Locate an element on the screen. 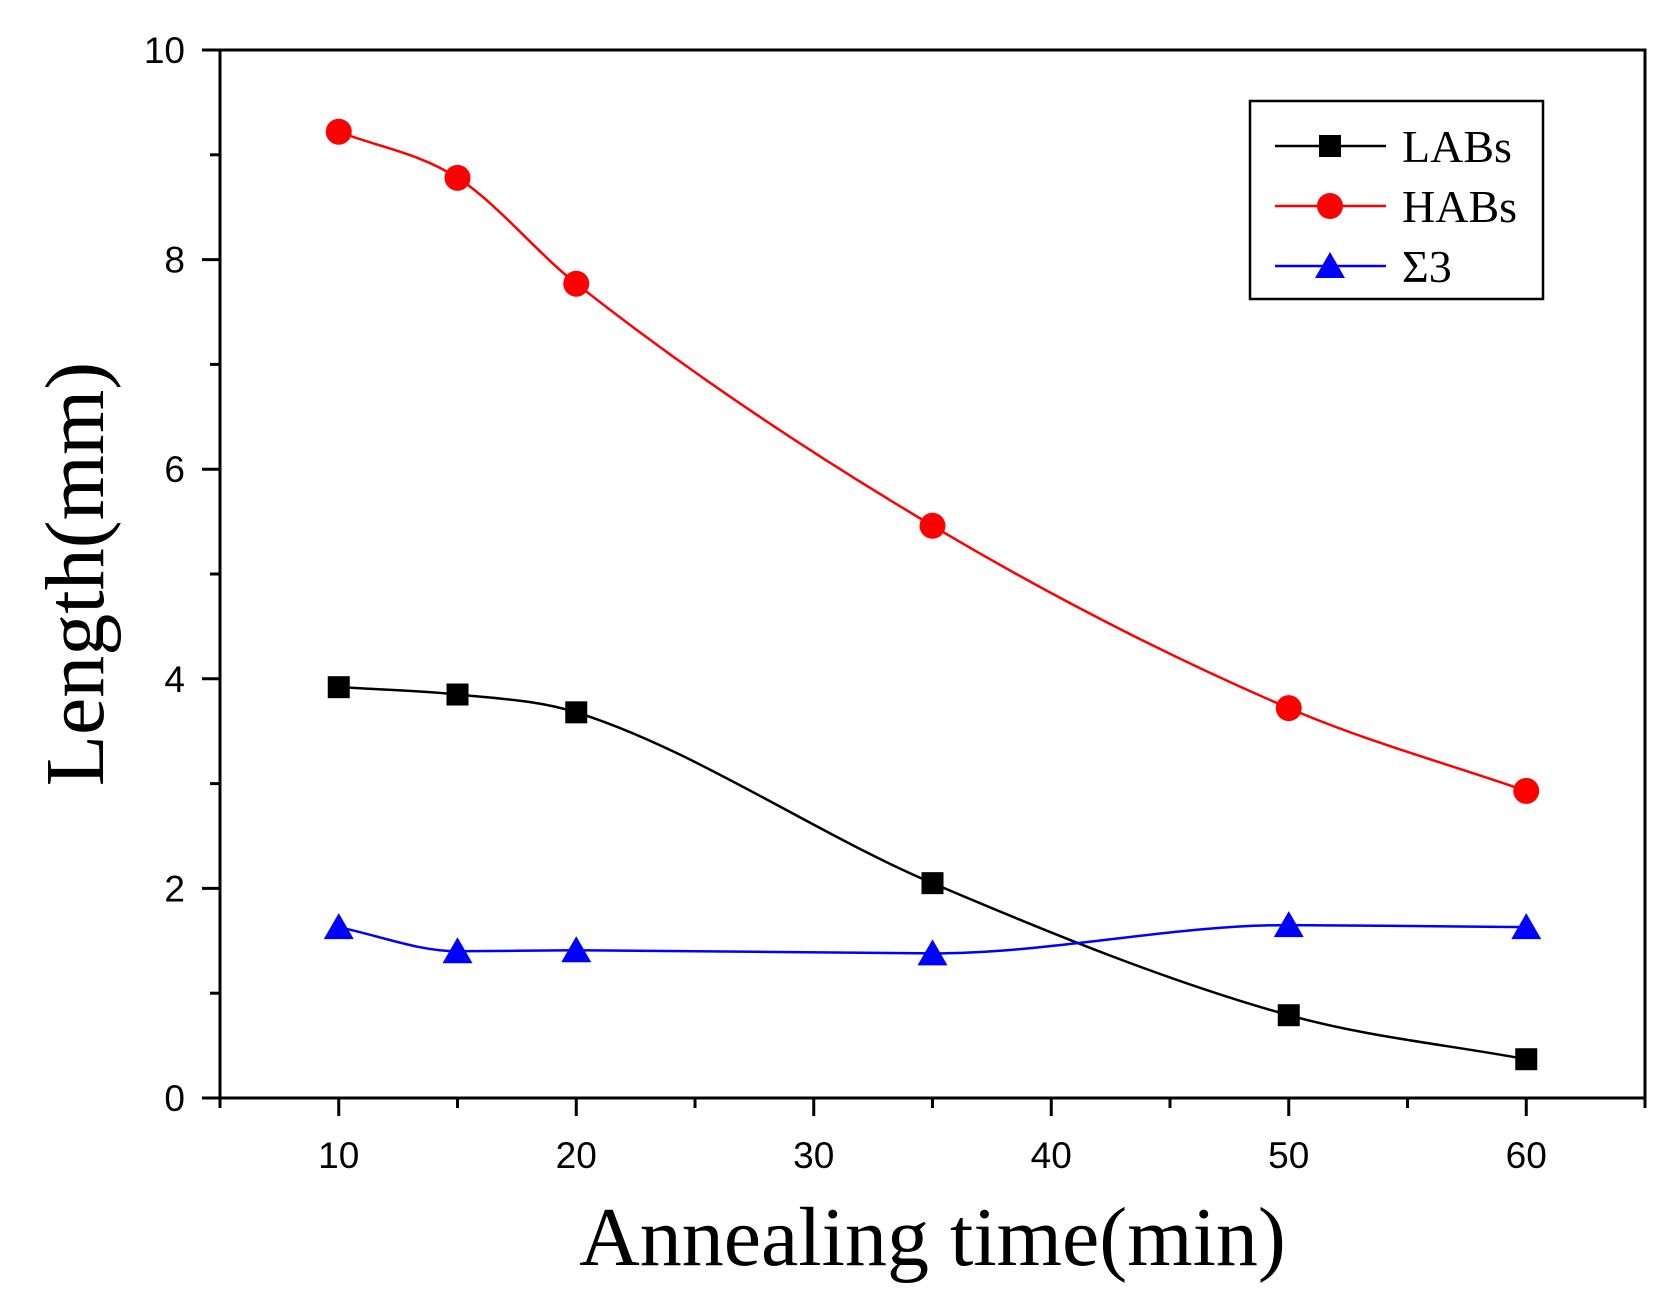  x-tick-label: 30 is located at coordinates (813, 1155).